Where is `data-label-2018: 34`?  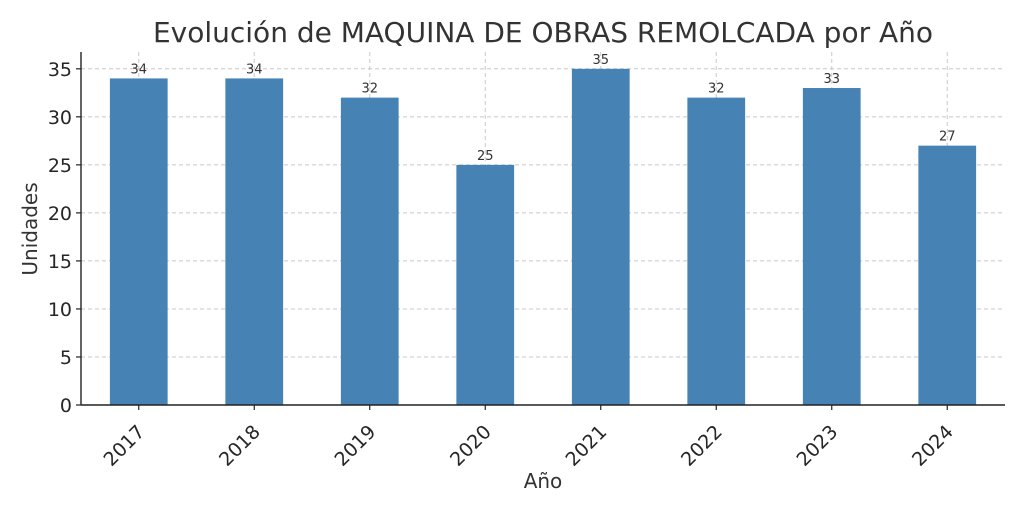
data-label-2018: 34 is located at coordinates (254, 69).